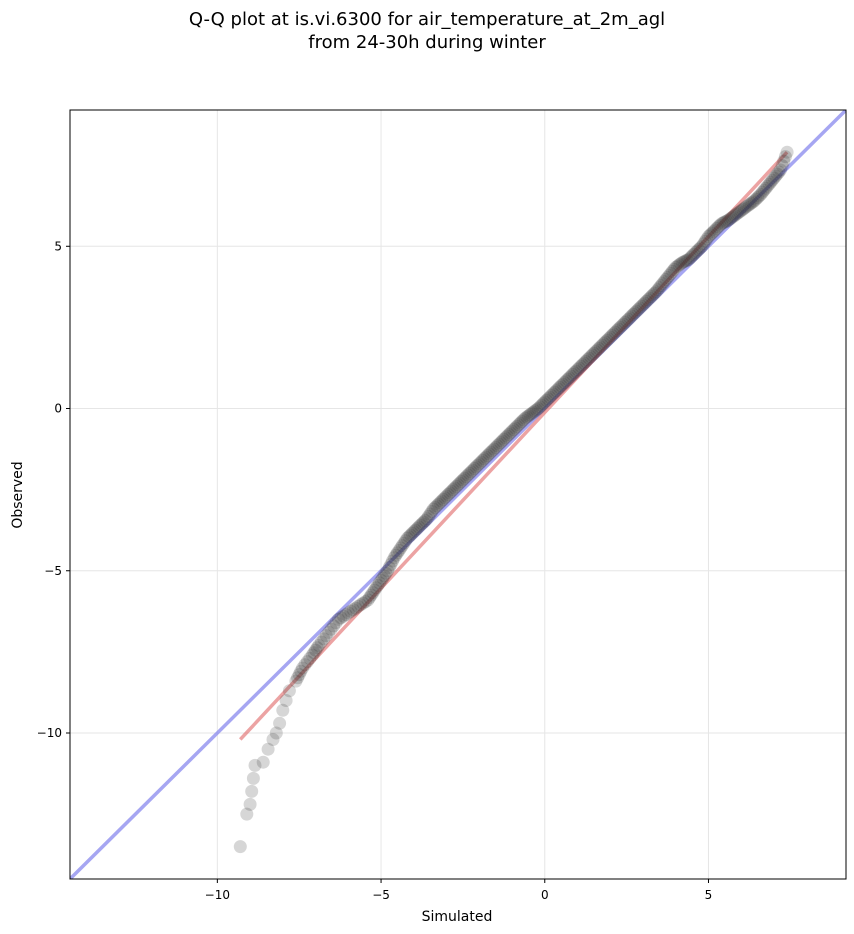 Image resolution: width=854 pixels, height=934 pixels. I want to click on y-tick-label: 5, so click(58, 246).